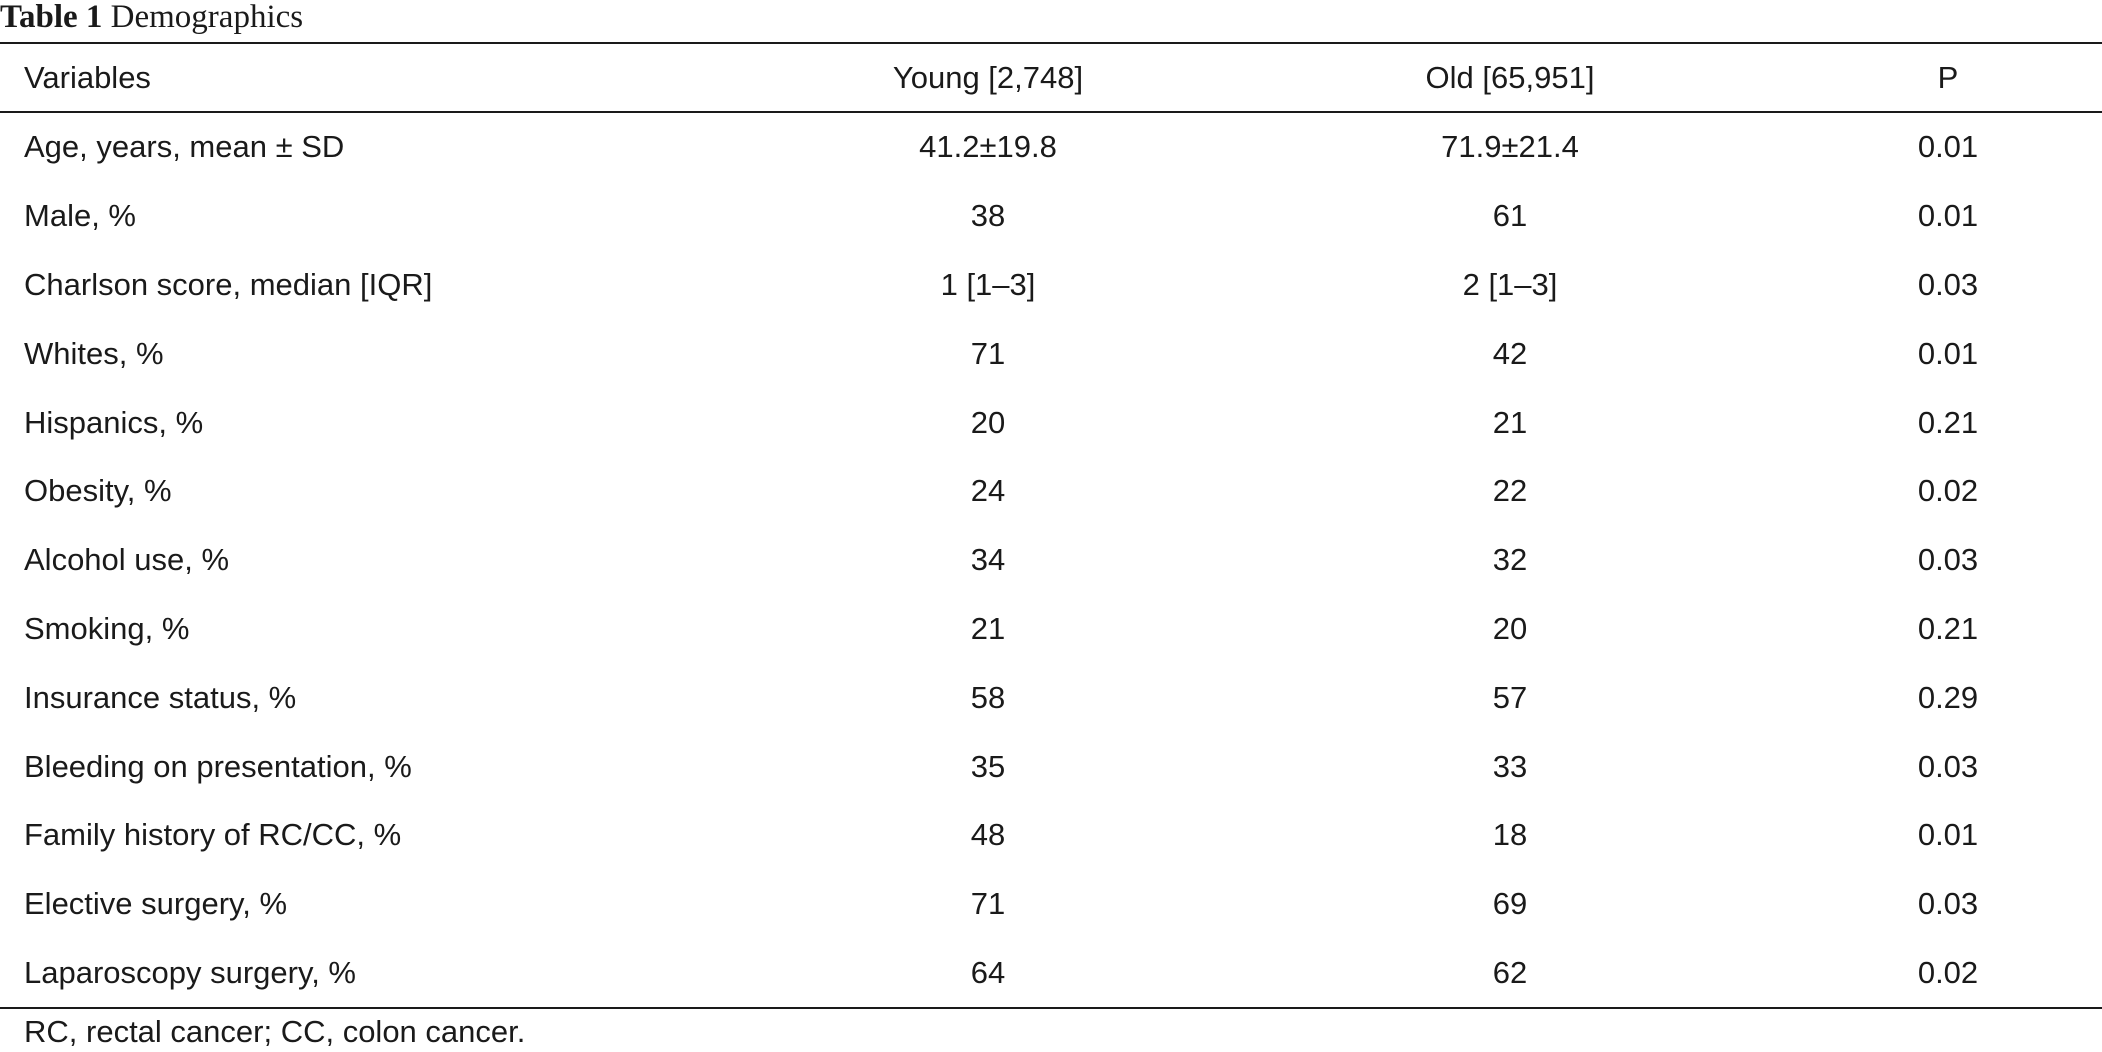 This screenshot has width=2102, height=1052. What do you see at coordinates (1051, 629) in the screenshot?
I see `table-row: Smoking, % 21 20 0.21` at bounding box center [1051, 629].